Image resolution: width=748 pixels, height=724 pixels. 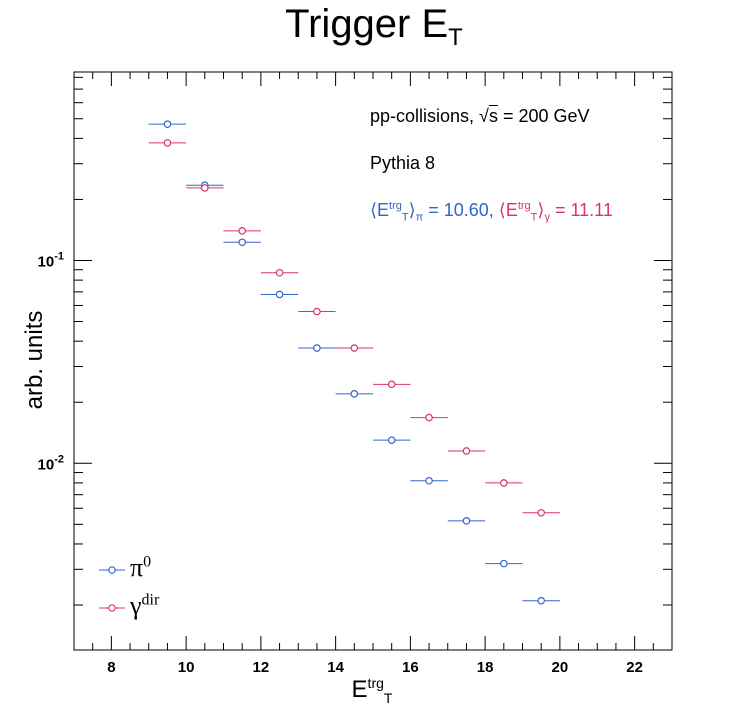 What do you see at coordinates (480, 116) in the screenshot?
I see `collision-annotation: pp-collisions, √s = 200 GeV` at bounding box center [480, 116].